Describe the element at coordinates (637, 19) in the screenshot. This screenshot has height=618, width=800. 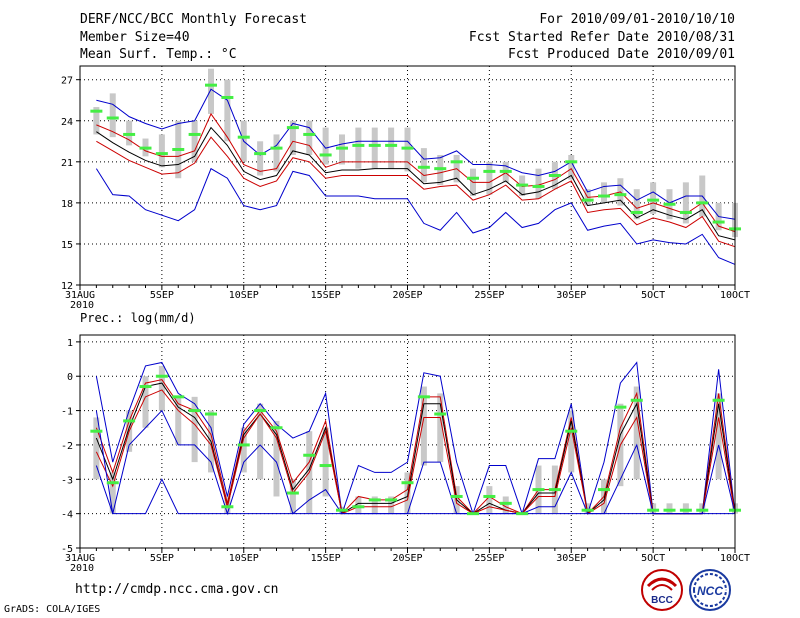
I see `forecast-period: For 2010/09/01-2010/10/10` at that location.